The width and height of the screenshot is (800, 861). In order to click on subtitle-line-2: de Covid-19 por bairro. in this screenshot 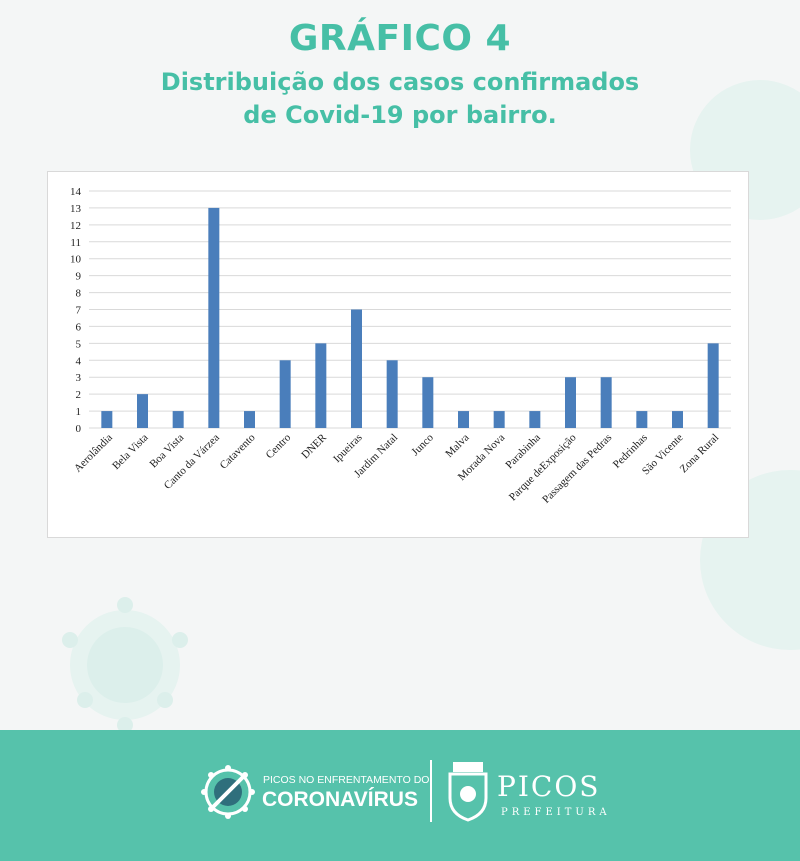, I will do `click(400, 115)`.